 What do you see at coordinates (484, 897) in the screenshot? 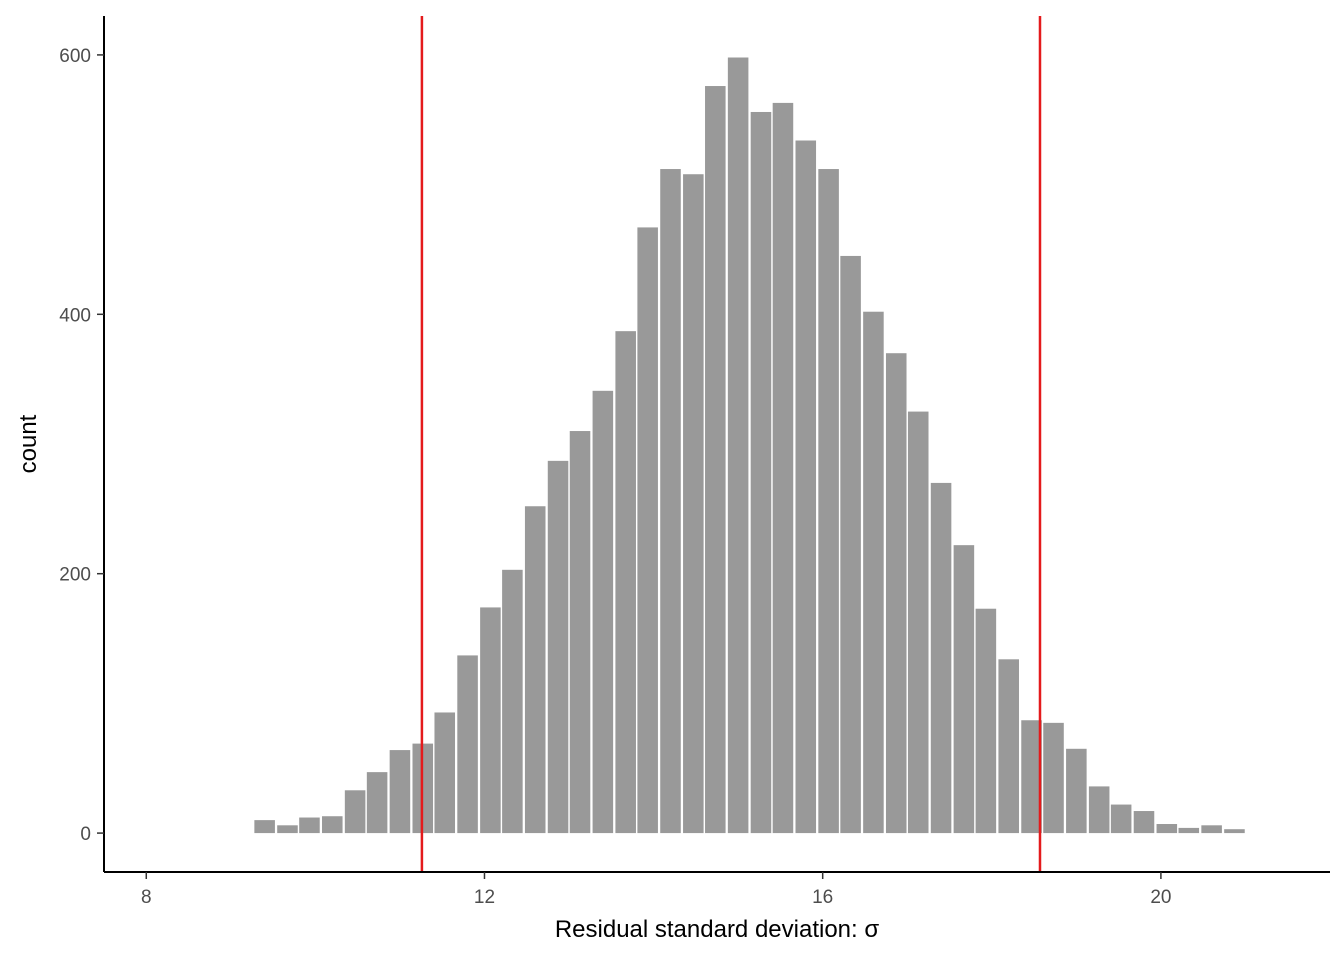
I see `x-tick-label: 12` at bounding box center [484, 897].